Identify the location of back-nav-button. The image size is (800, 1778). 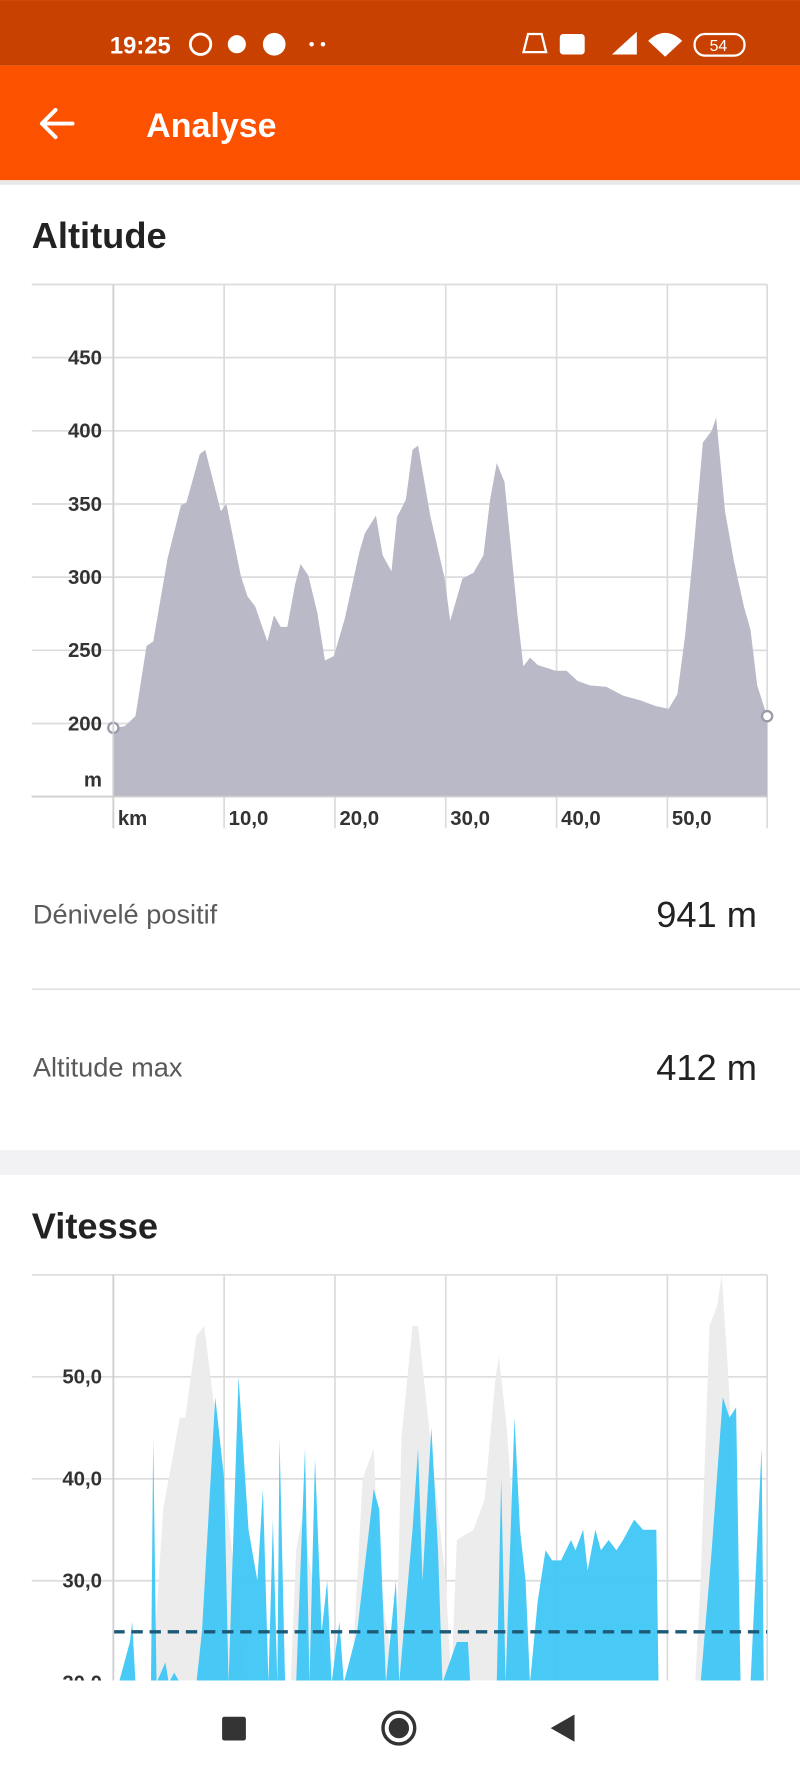
(562, 1728).